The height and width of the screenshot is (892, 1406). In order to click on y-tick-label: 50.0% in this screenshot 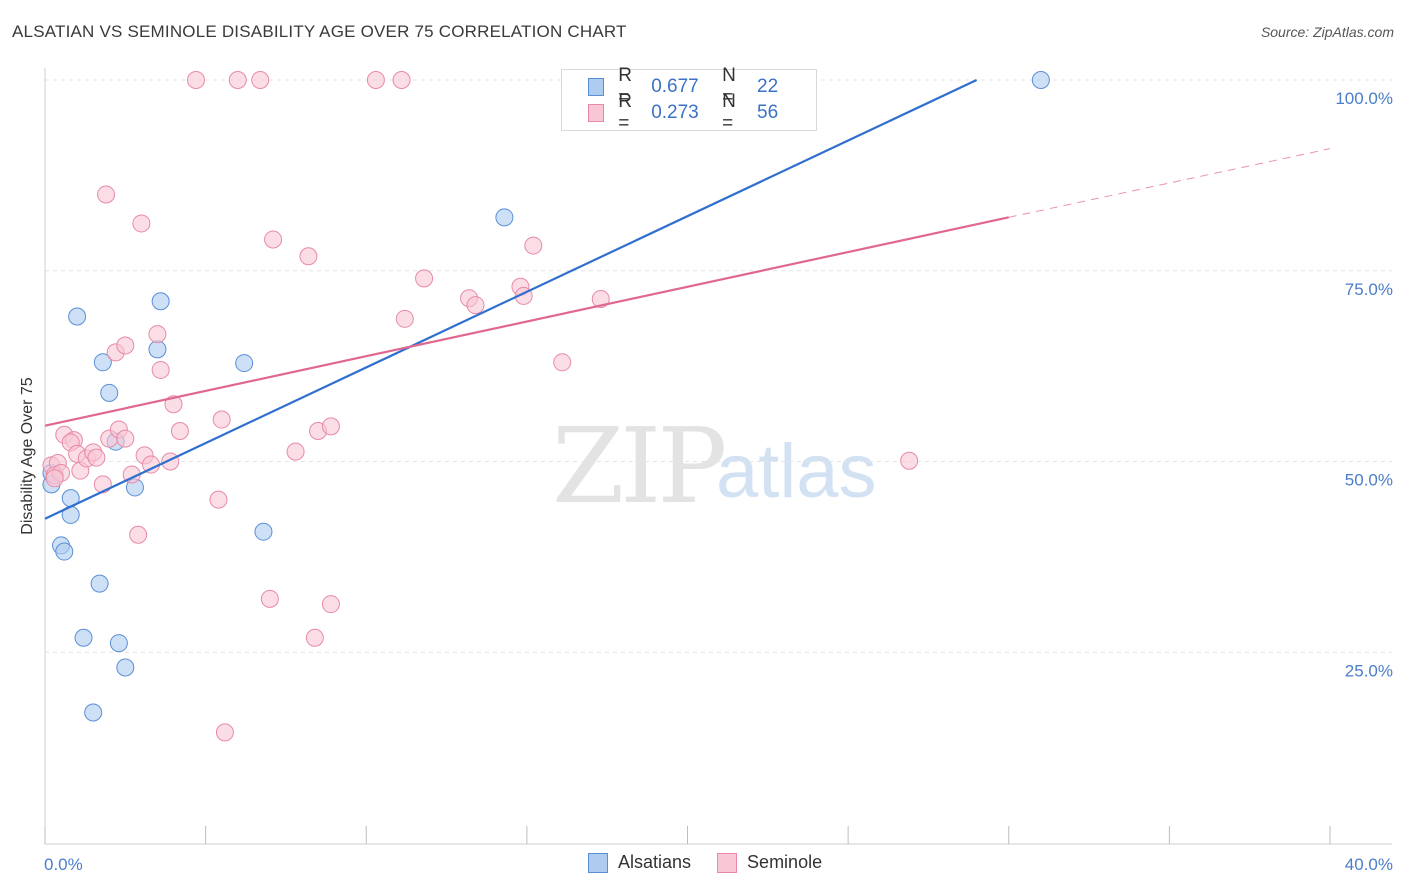, I will do `click(1369, 480)`.